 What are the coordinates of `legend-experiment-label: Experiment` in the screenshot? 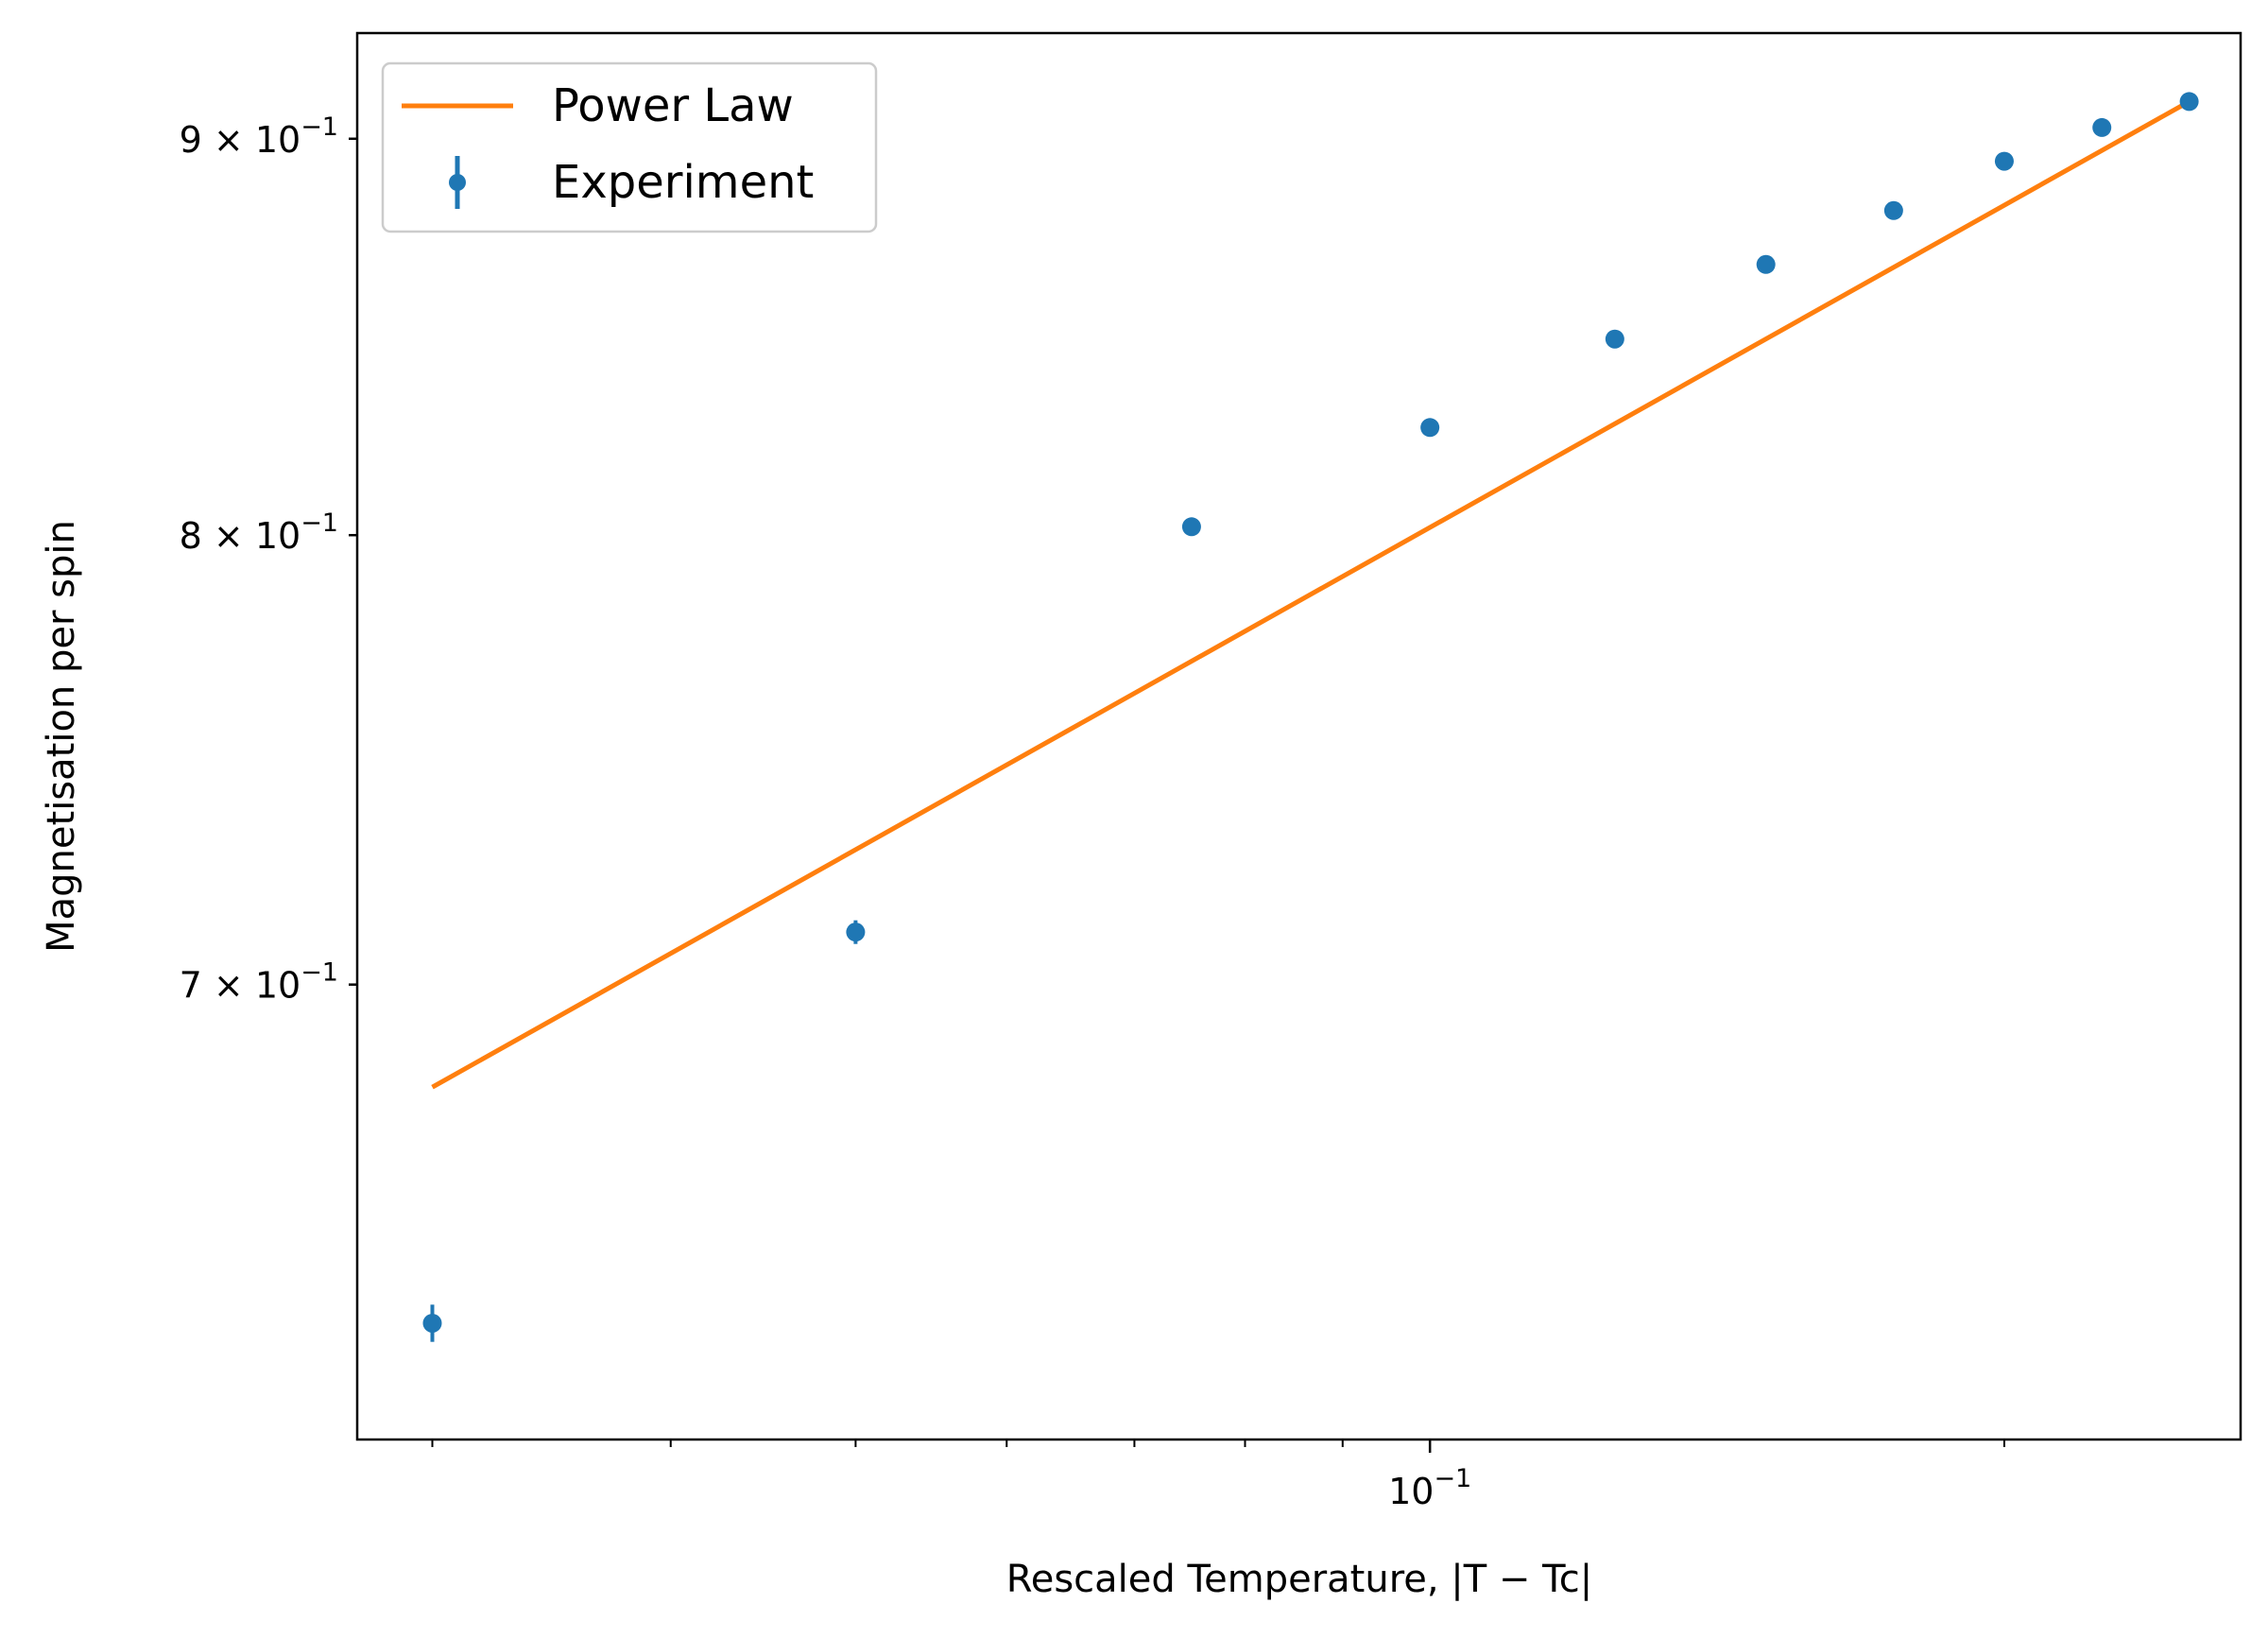 It's located at (683, 182).